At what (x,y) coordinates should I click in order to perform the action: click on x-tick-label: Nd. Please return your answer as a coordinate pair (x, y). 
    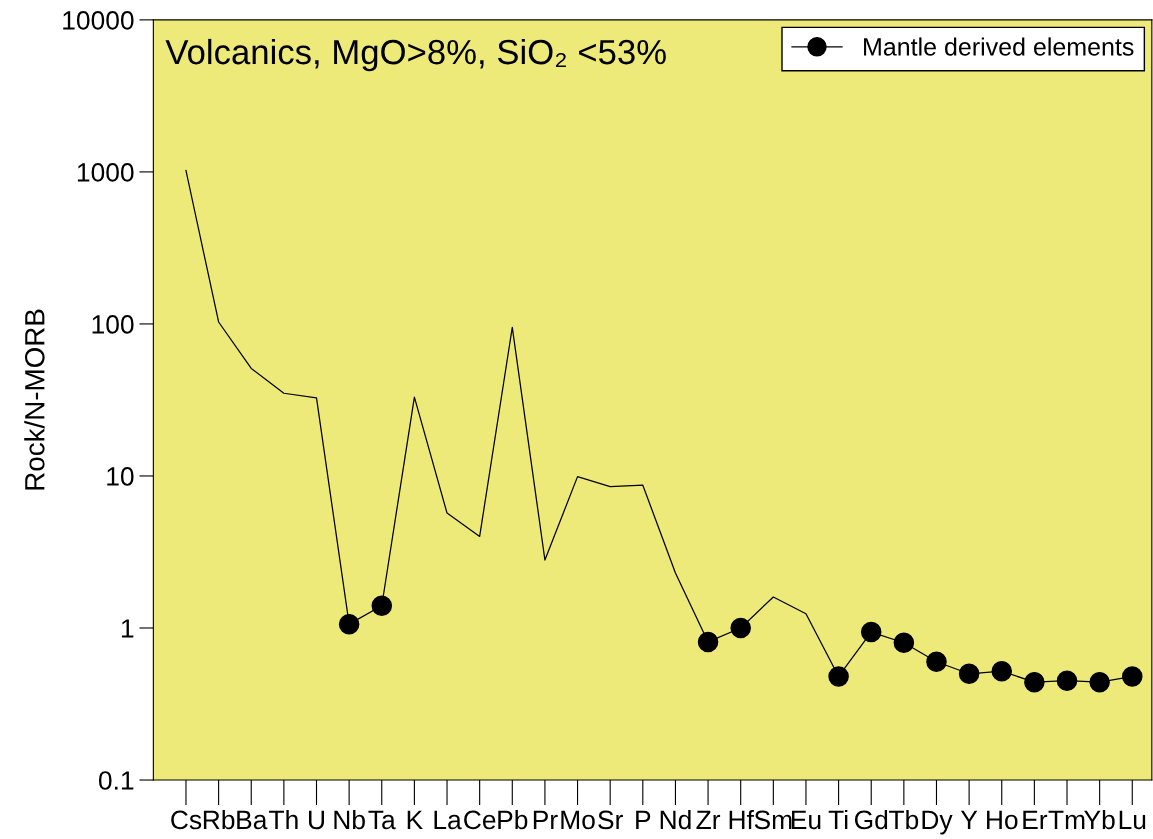
    Looking at the image, I should click on (675, 819).